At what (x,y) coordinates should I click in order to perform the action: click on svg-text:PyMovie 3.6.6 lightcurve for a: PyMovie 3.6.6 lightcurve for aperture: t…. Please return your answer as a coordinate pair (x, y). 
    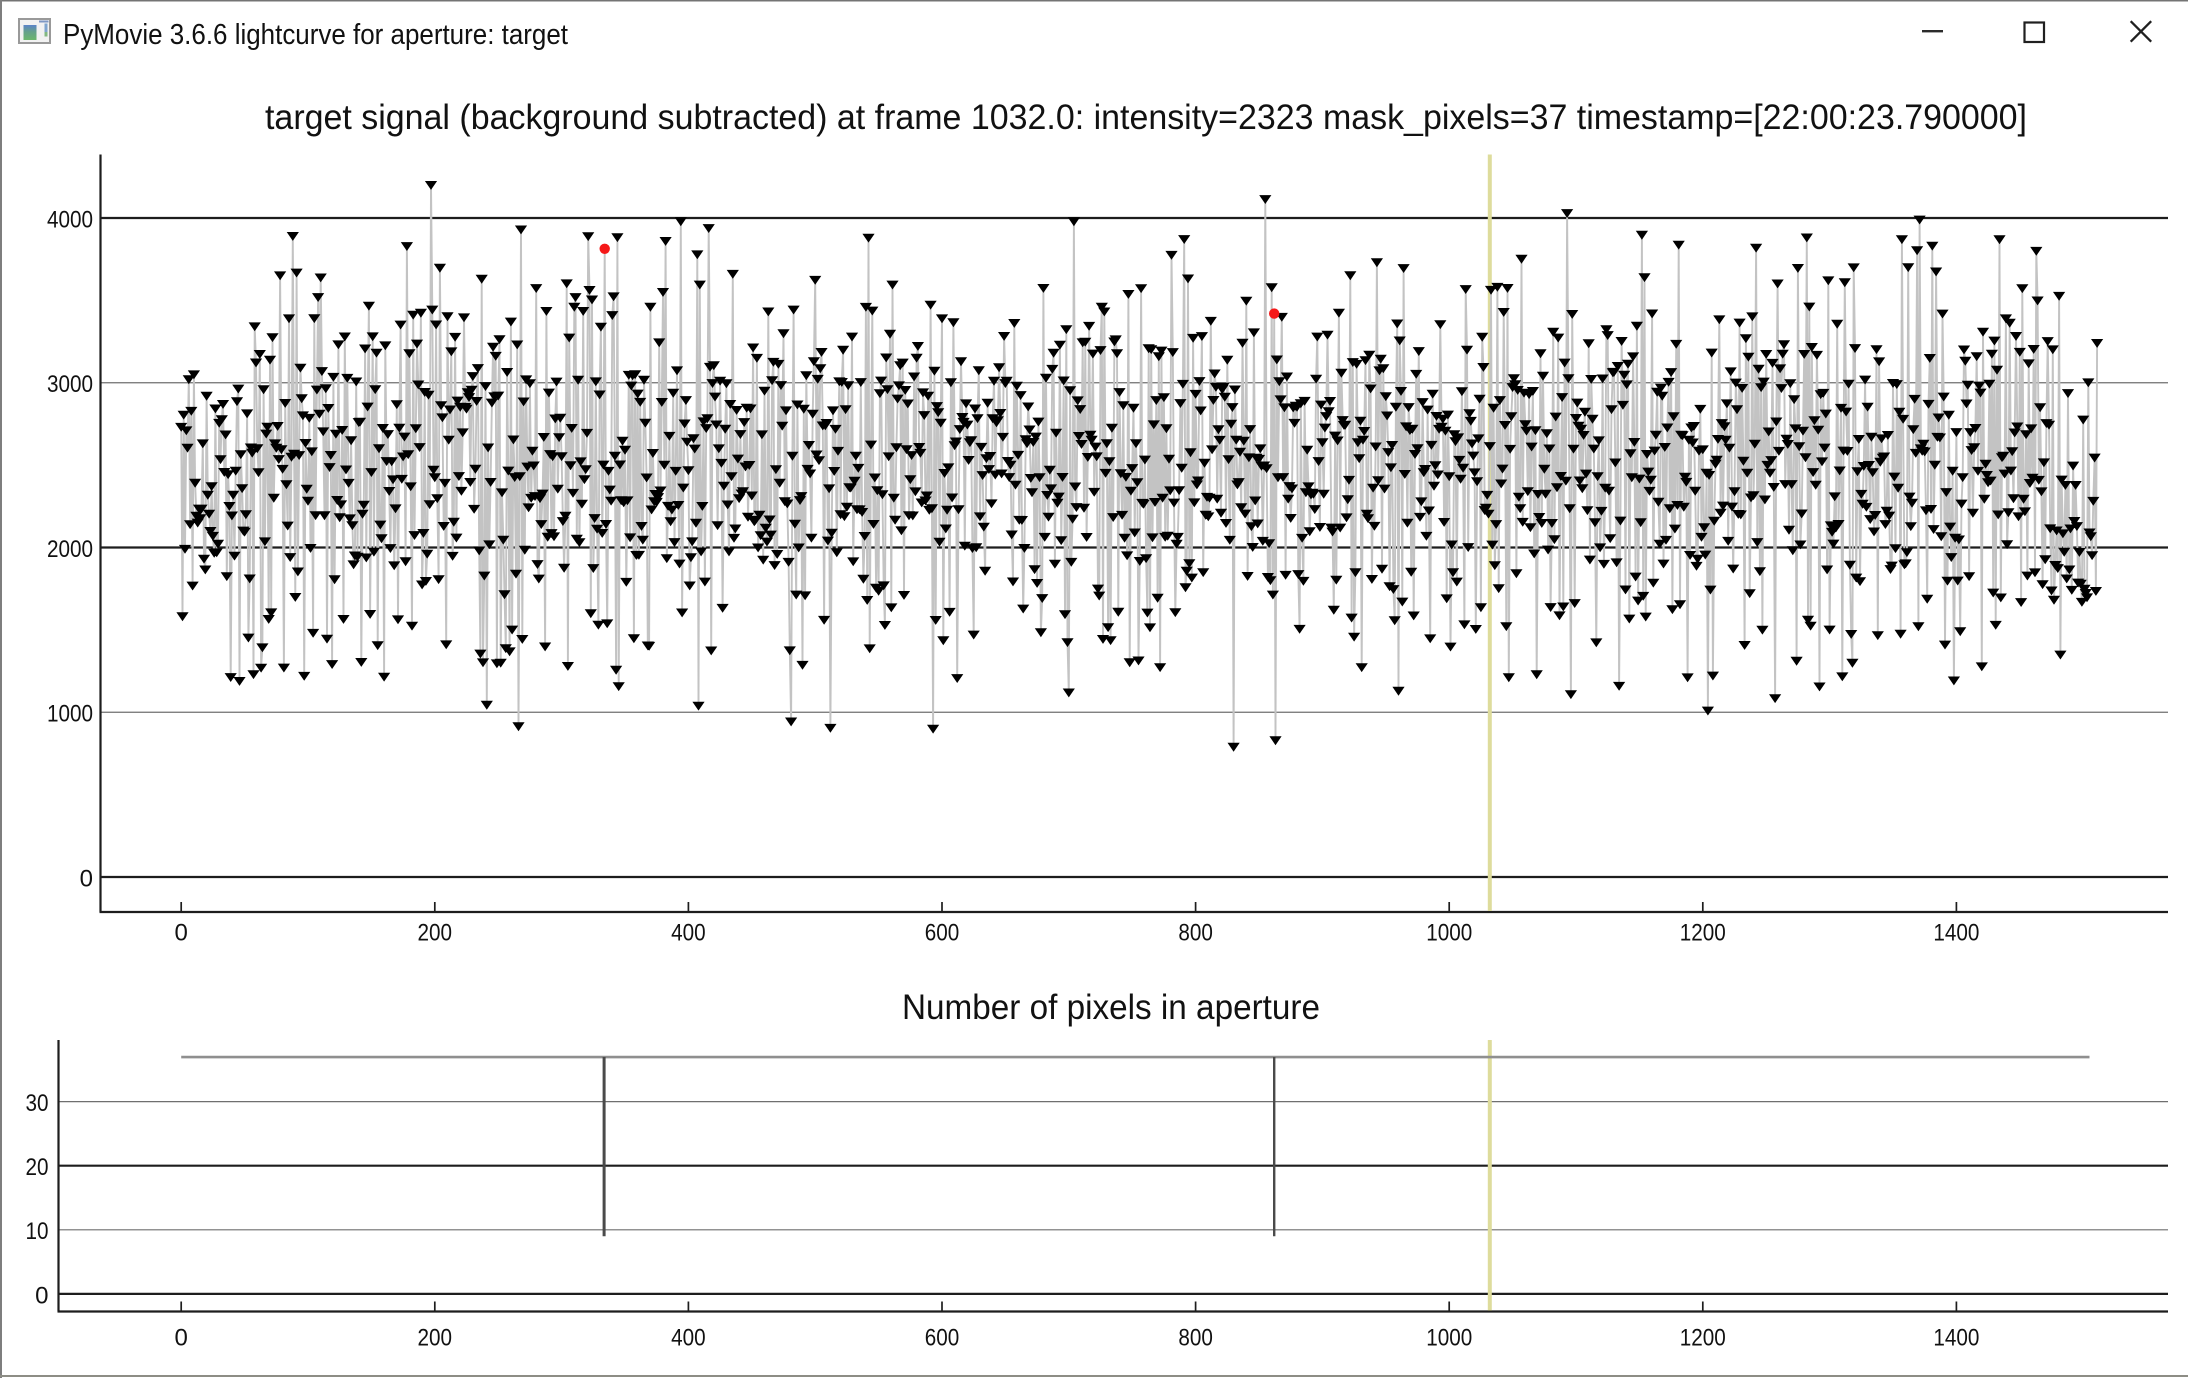
    Looking at the image, I should click on (315, 35).